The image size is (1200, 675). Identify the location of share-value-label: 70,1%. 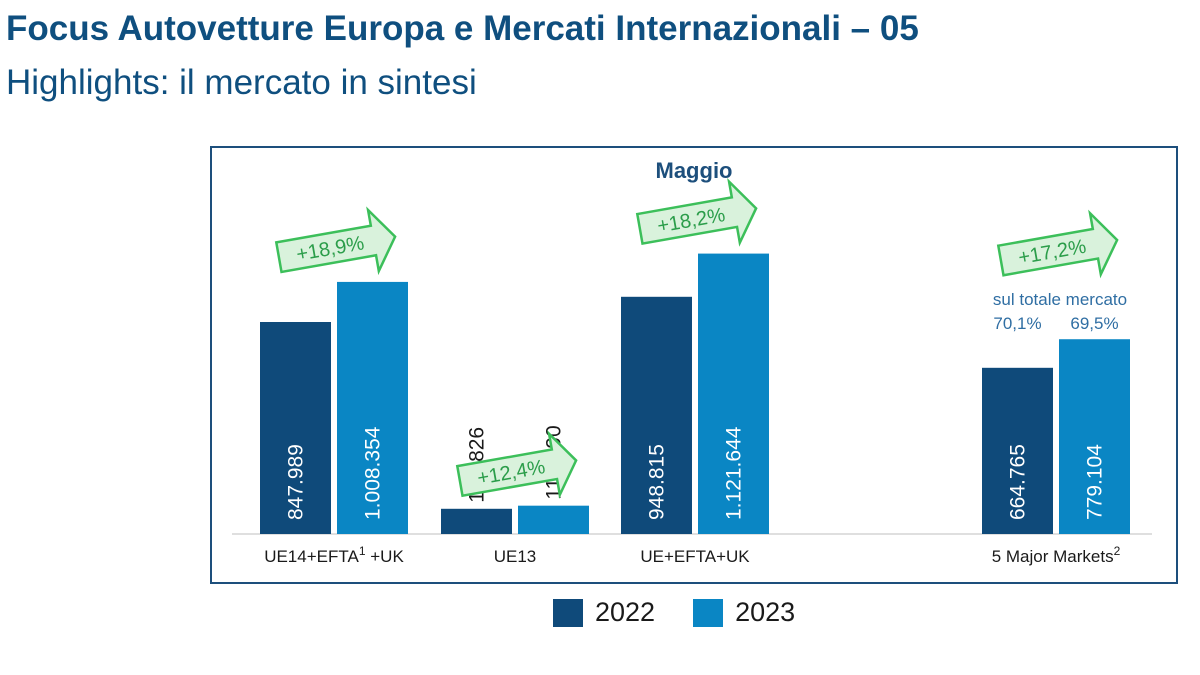
(1017, 323).